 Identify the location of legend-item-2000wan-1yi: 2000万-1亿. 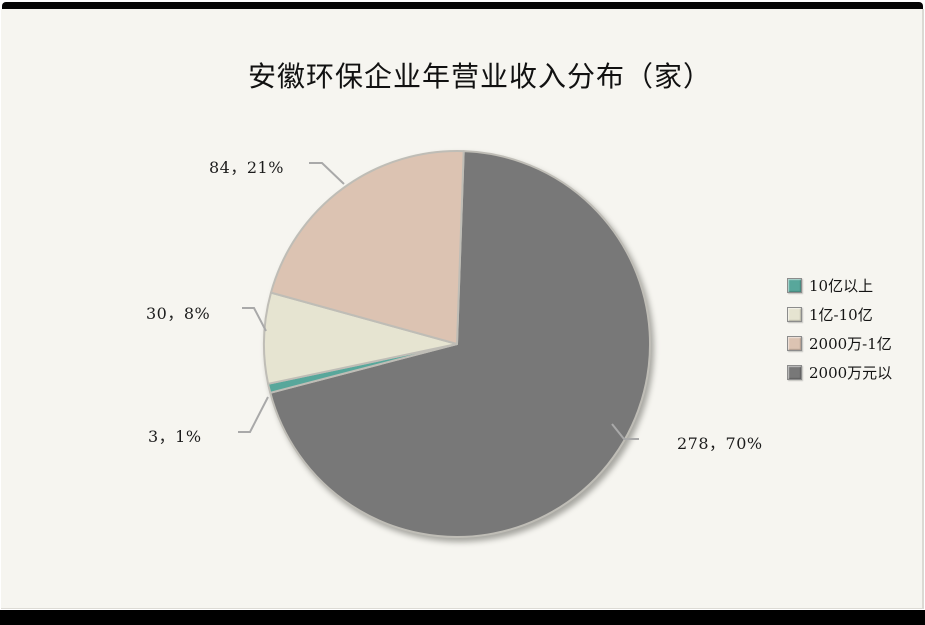
(855, 343).